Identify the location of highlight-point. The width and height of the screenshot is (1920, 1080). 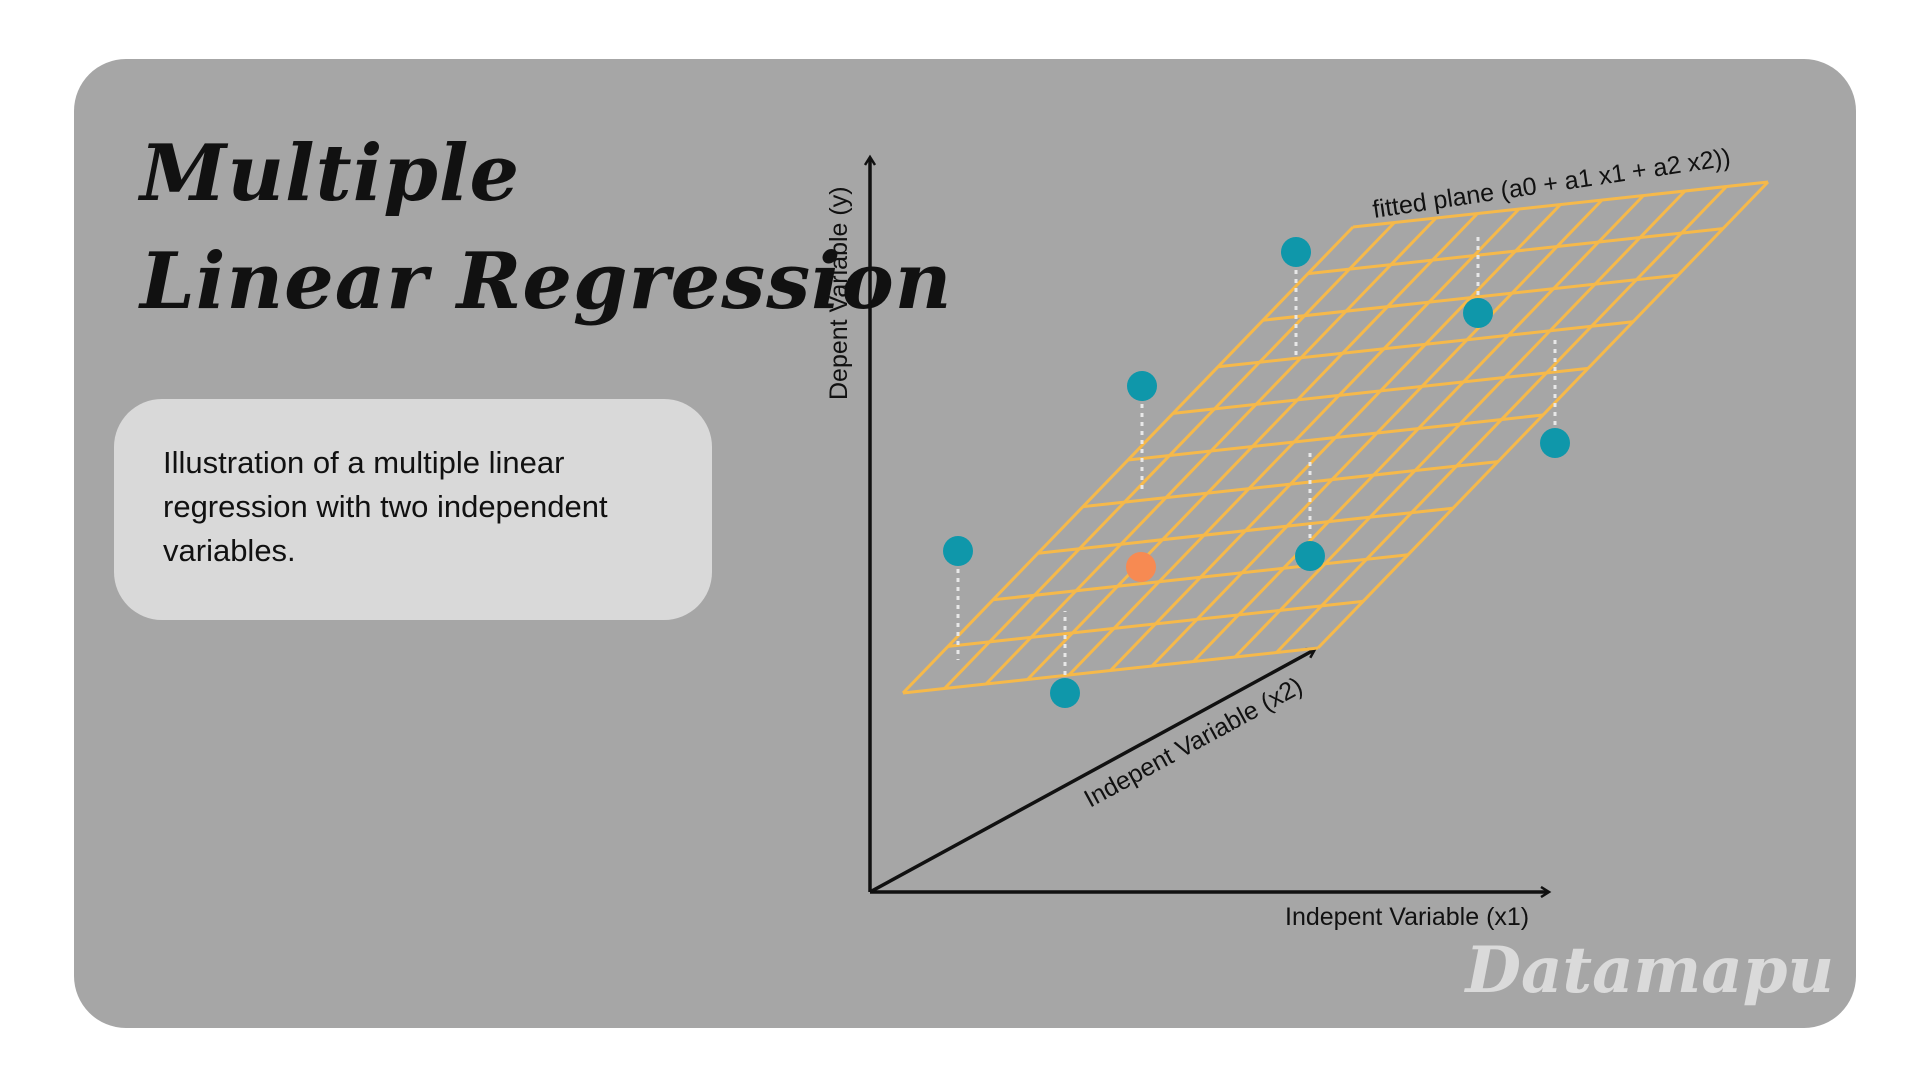
(1141, 567).